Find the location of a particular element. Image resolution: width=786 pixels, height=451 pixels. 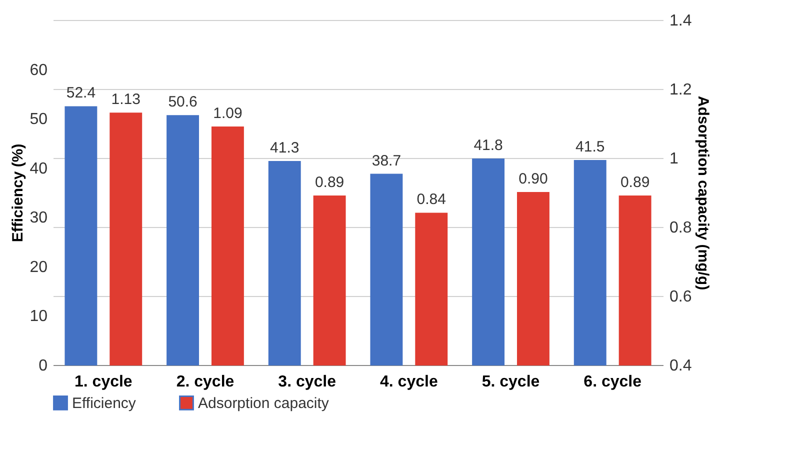

data-label: 0.90 is located at coordinates (533, 179).